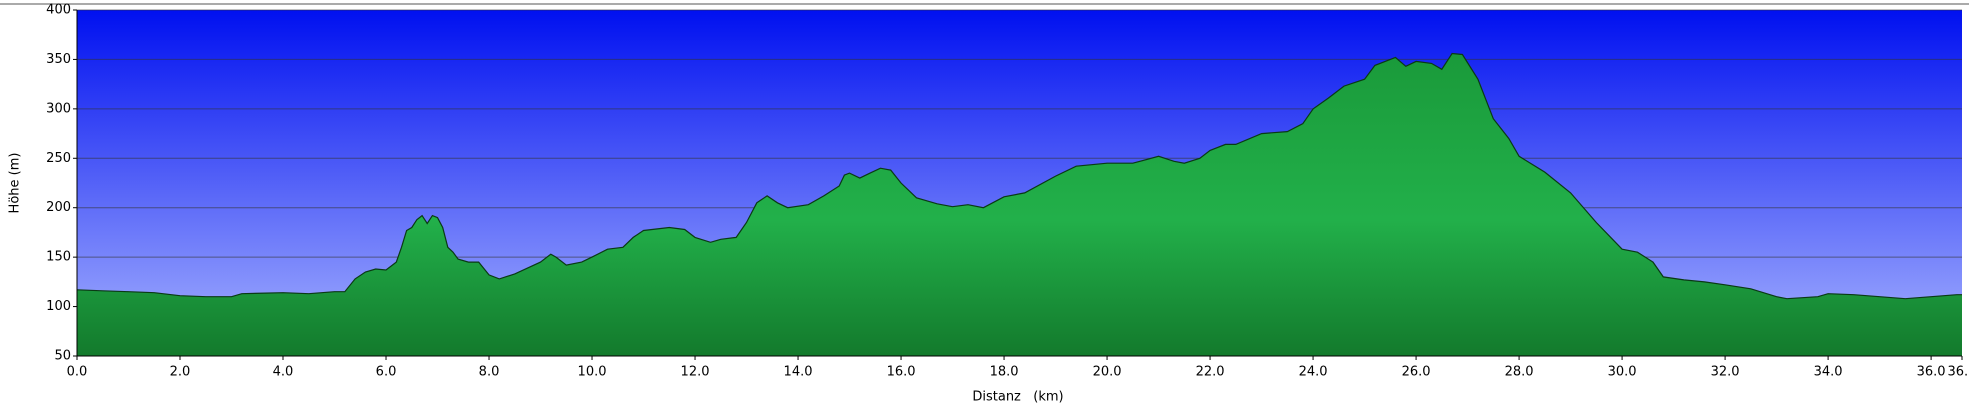 This screenshot has height=409, width=1969. Describe the element at coordinates (58, 207) in the screenshot. I see `y-tick-label: 200` at that location.